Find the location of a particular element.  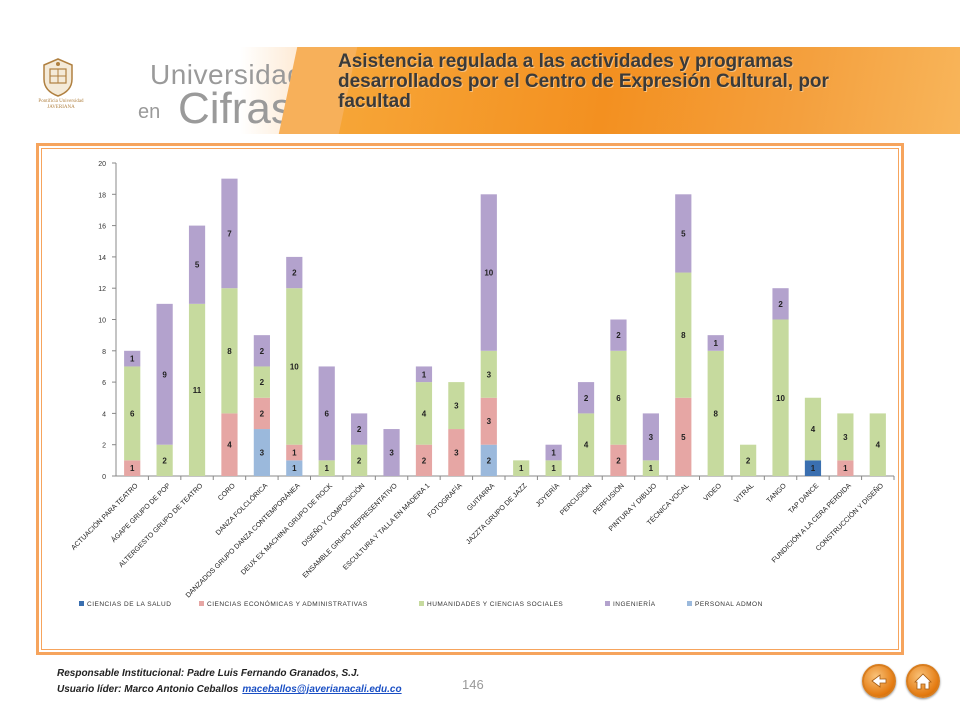

x-tick-label: DISEÑO Y COMPOSICIÓN is located at coordinates (333, 514).